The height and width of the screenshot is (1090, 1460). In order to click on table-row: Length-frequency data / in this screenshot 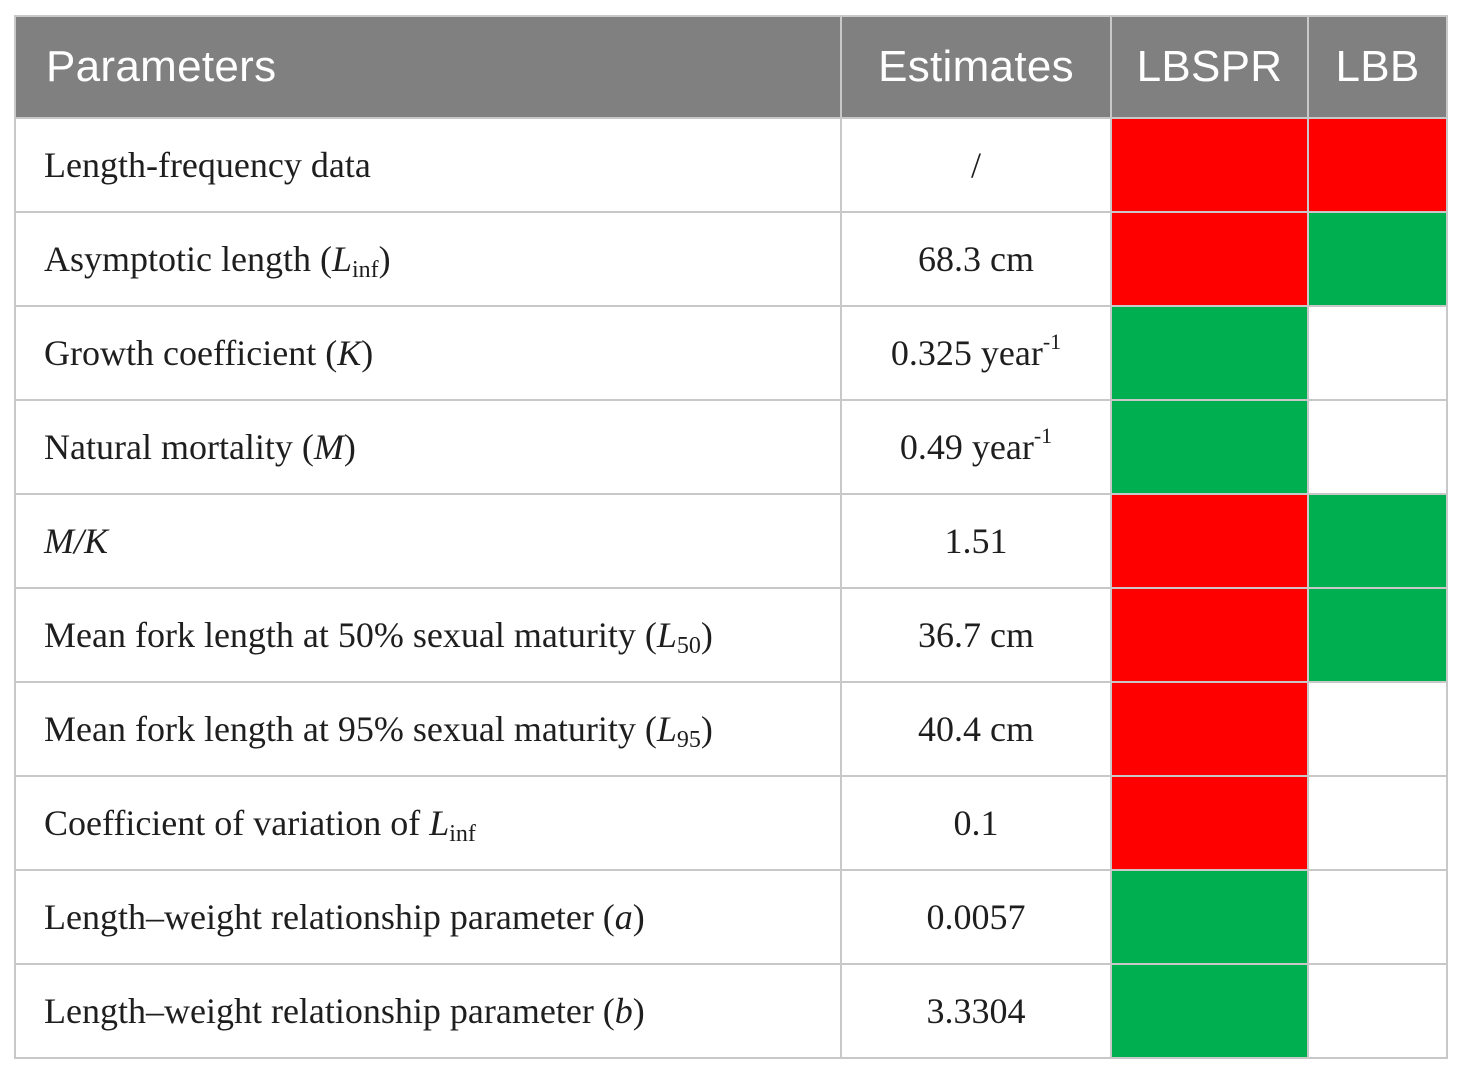, I will do `click(731, 165)`.